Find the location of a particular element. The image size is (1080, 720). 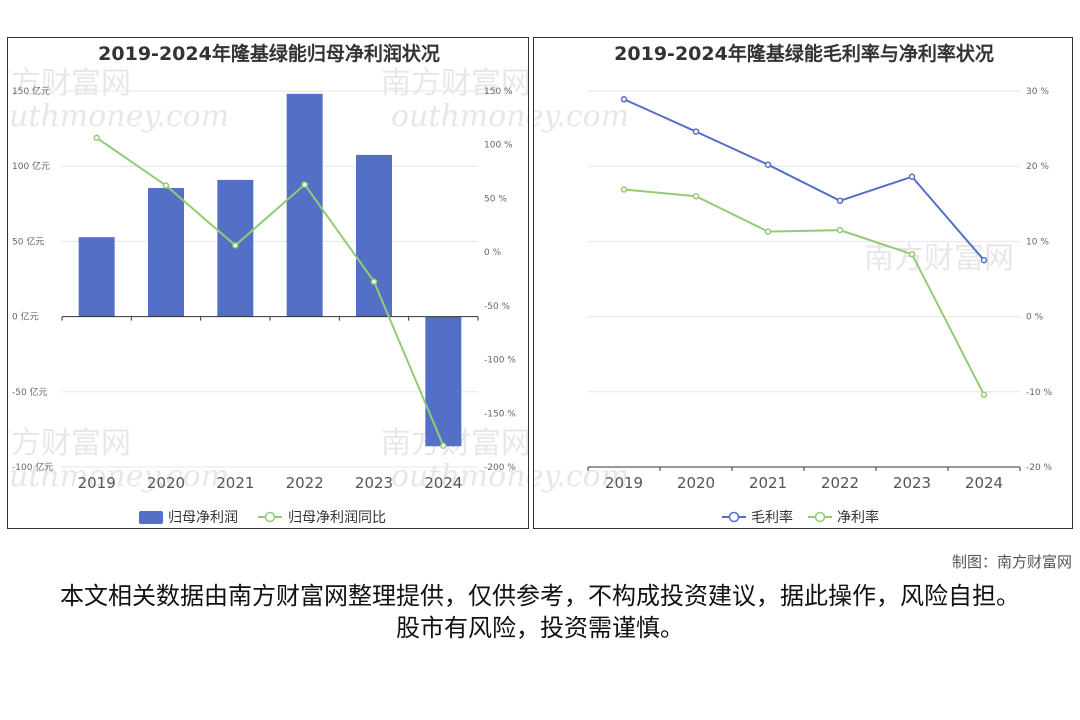

y2-tick-label: -100 % is located at coordinates (500, 361).